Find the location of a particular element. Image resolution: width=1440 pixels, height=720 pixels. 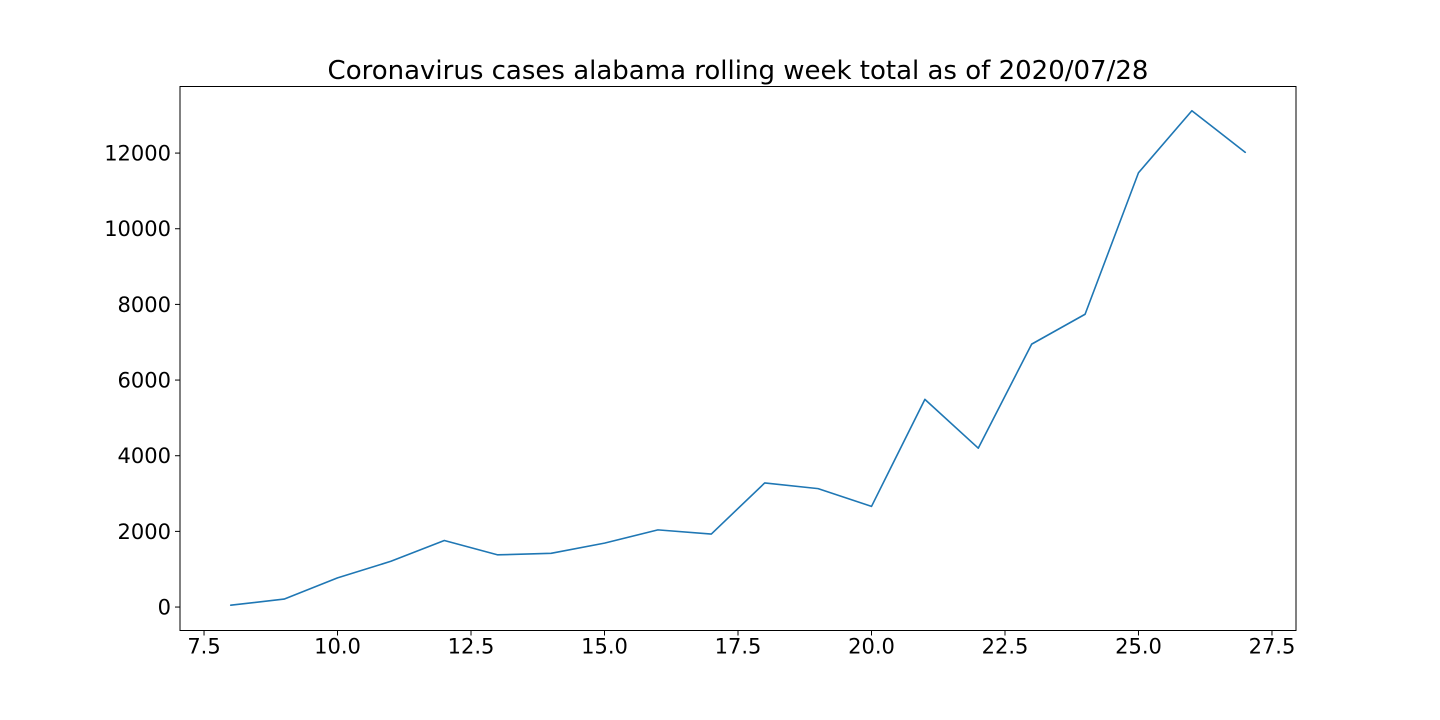

x-tick-label: 25.0 is located at coordinates (1138, 647).